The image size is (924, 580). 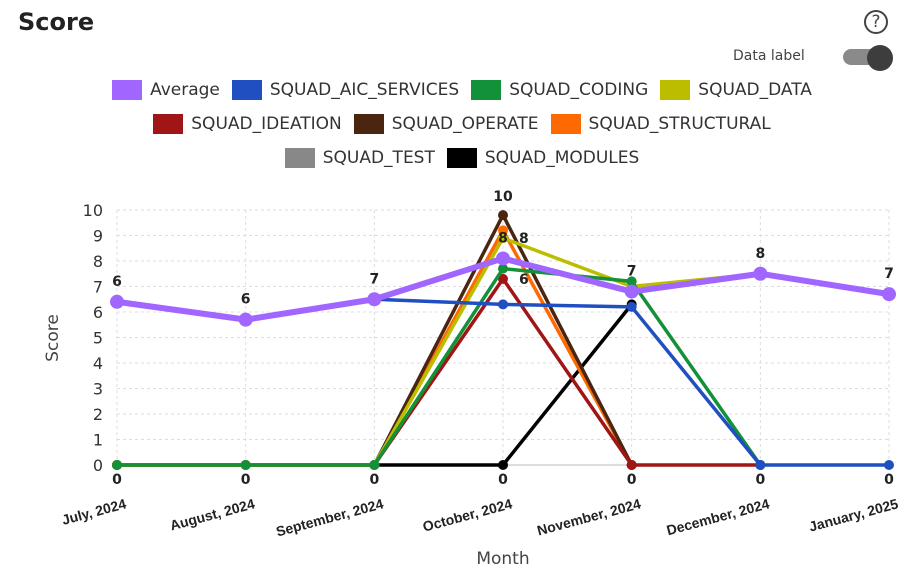 What do you see at coordinates (98, 287) in the screenshot?
I see `y-tick-label: 7` at bounding box center [98, 287].